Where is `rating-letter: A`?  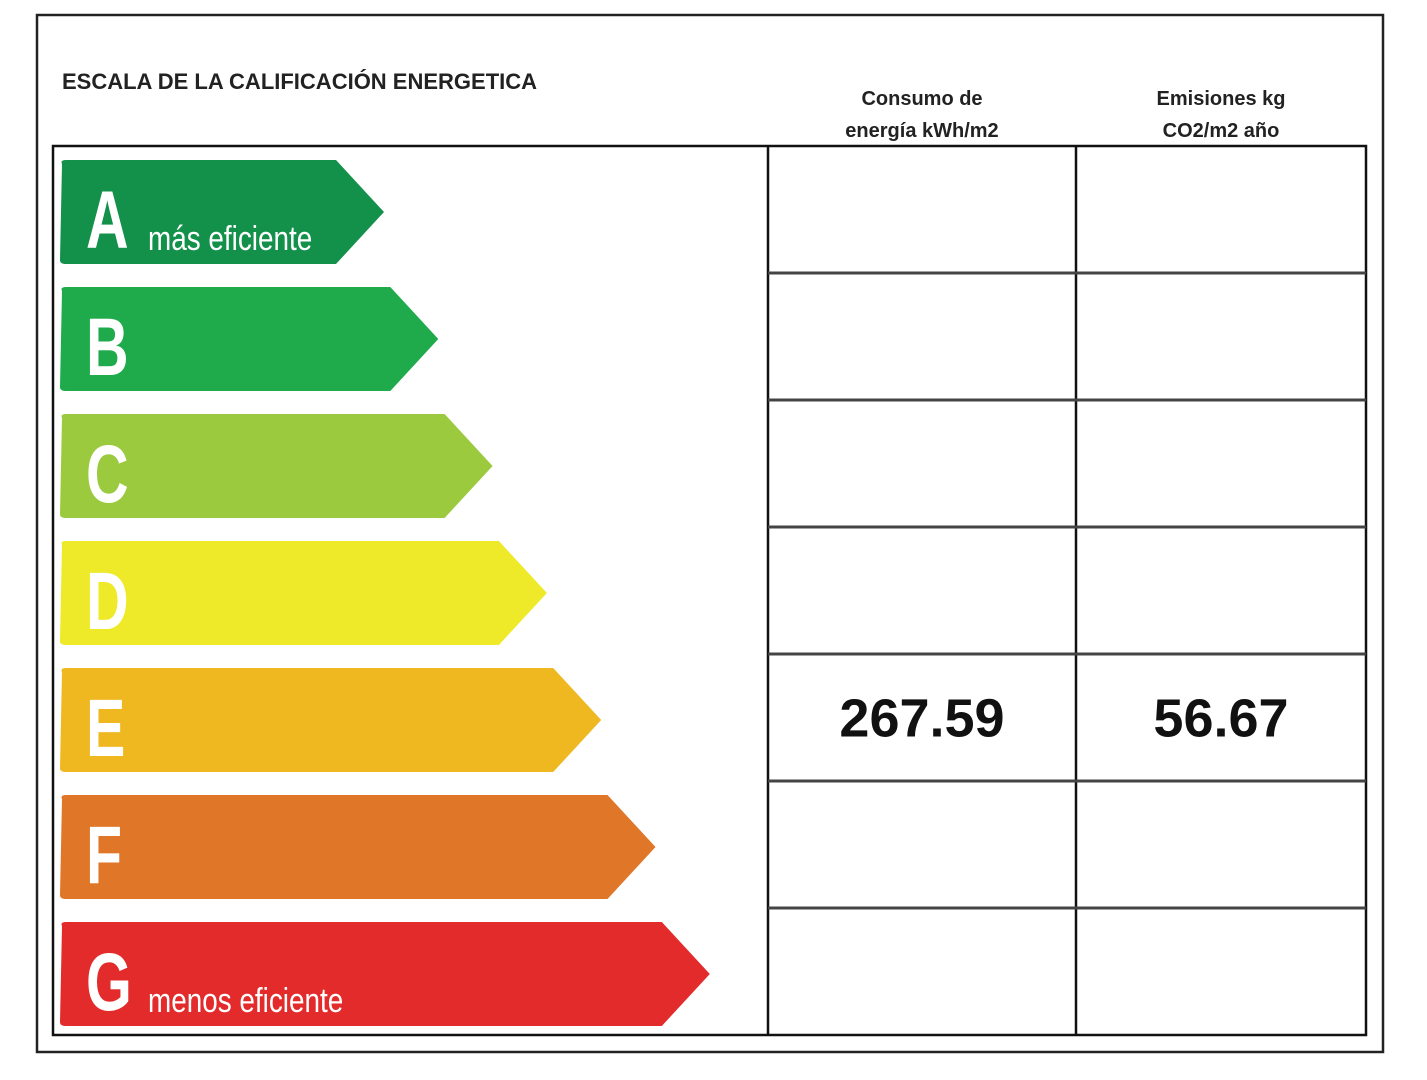
rating-letter: A is located at coordinates (107, 221).